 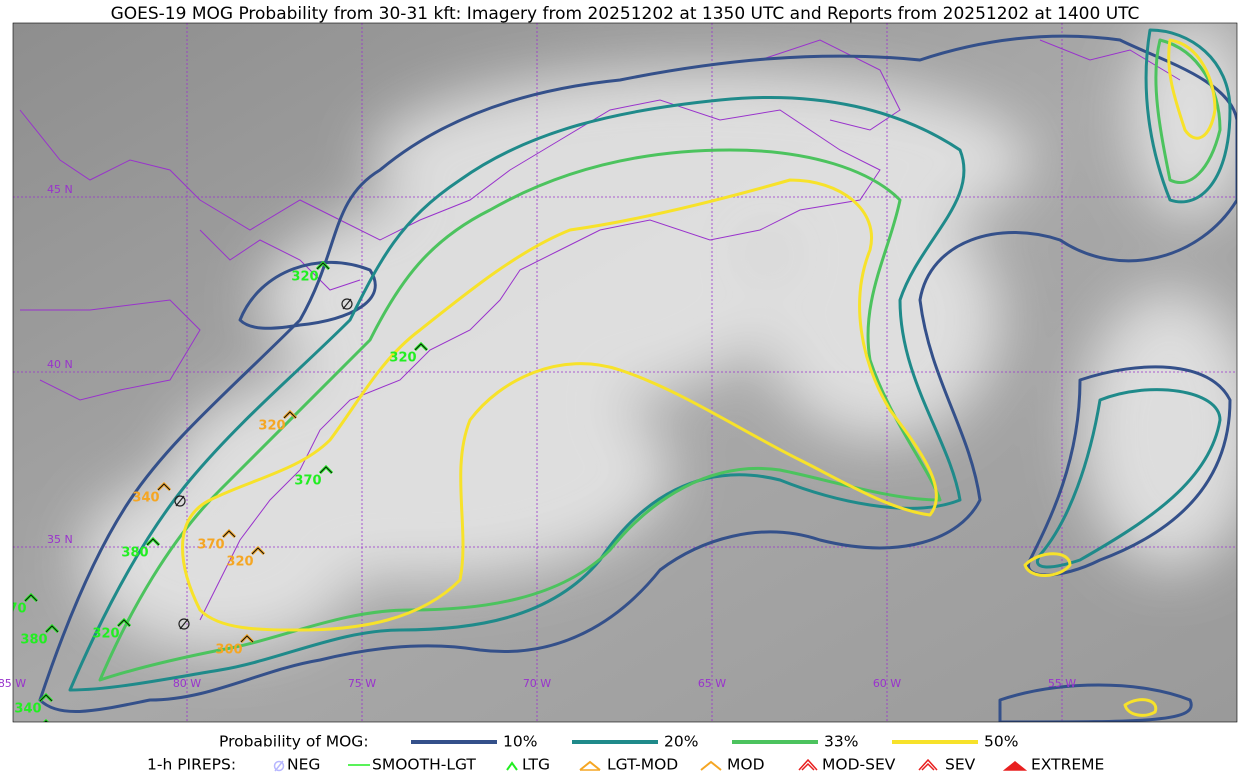 I want to click on legend-label: SMOOTH-LGT, so click(x=424, y=765).